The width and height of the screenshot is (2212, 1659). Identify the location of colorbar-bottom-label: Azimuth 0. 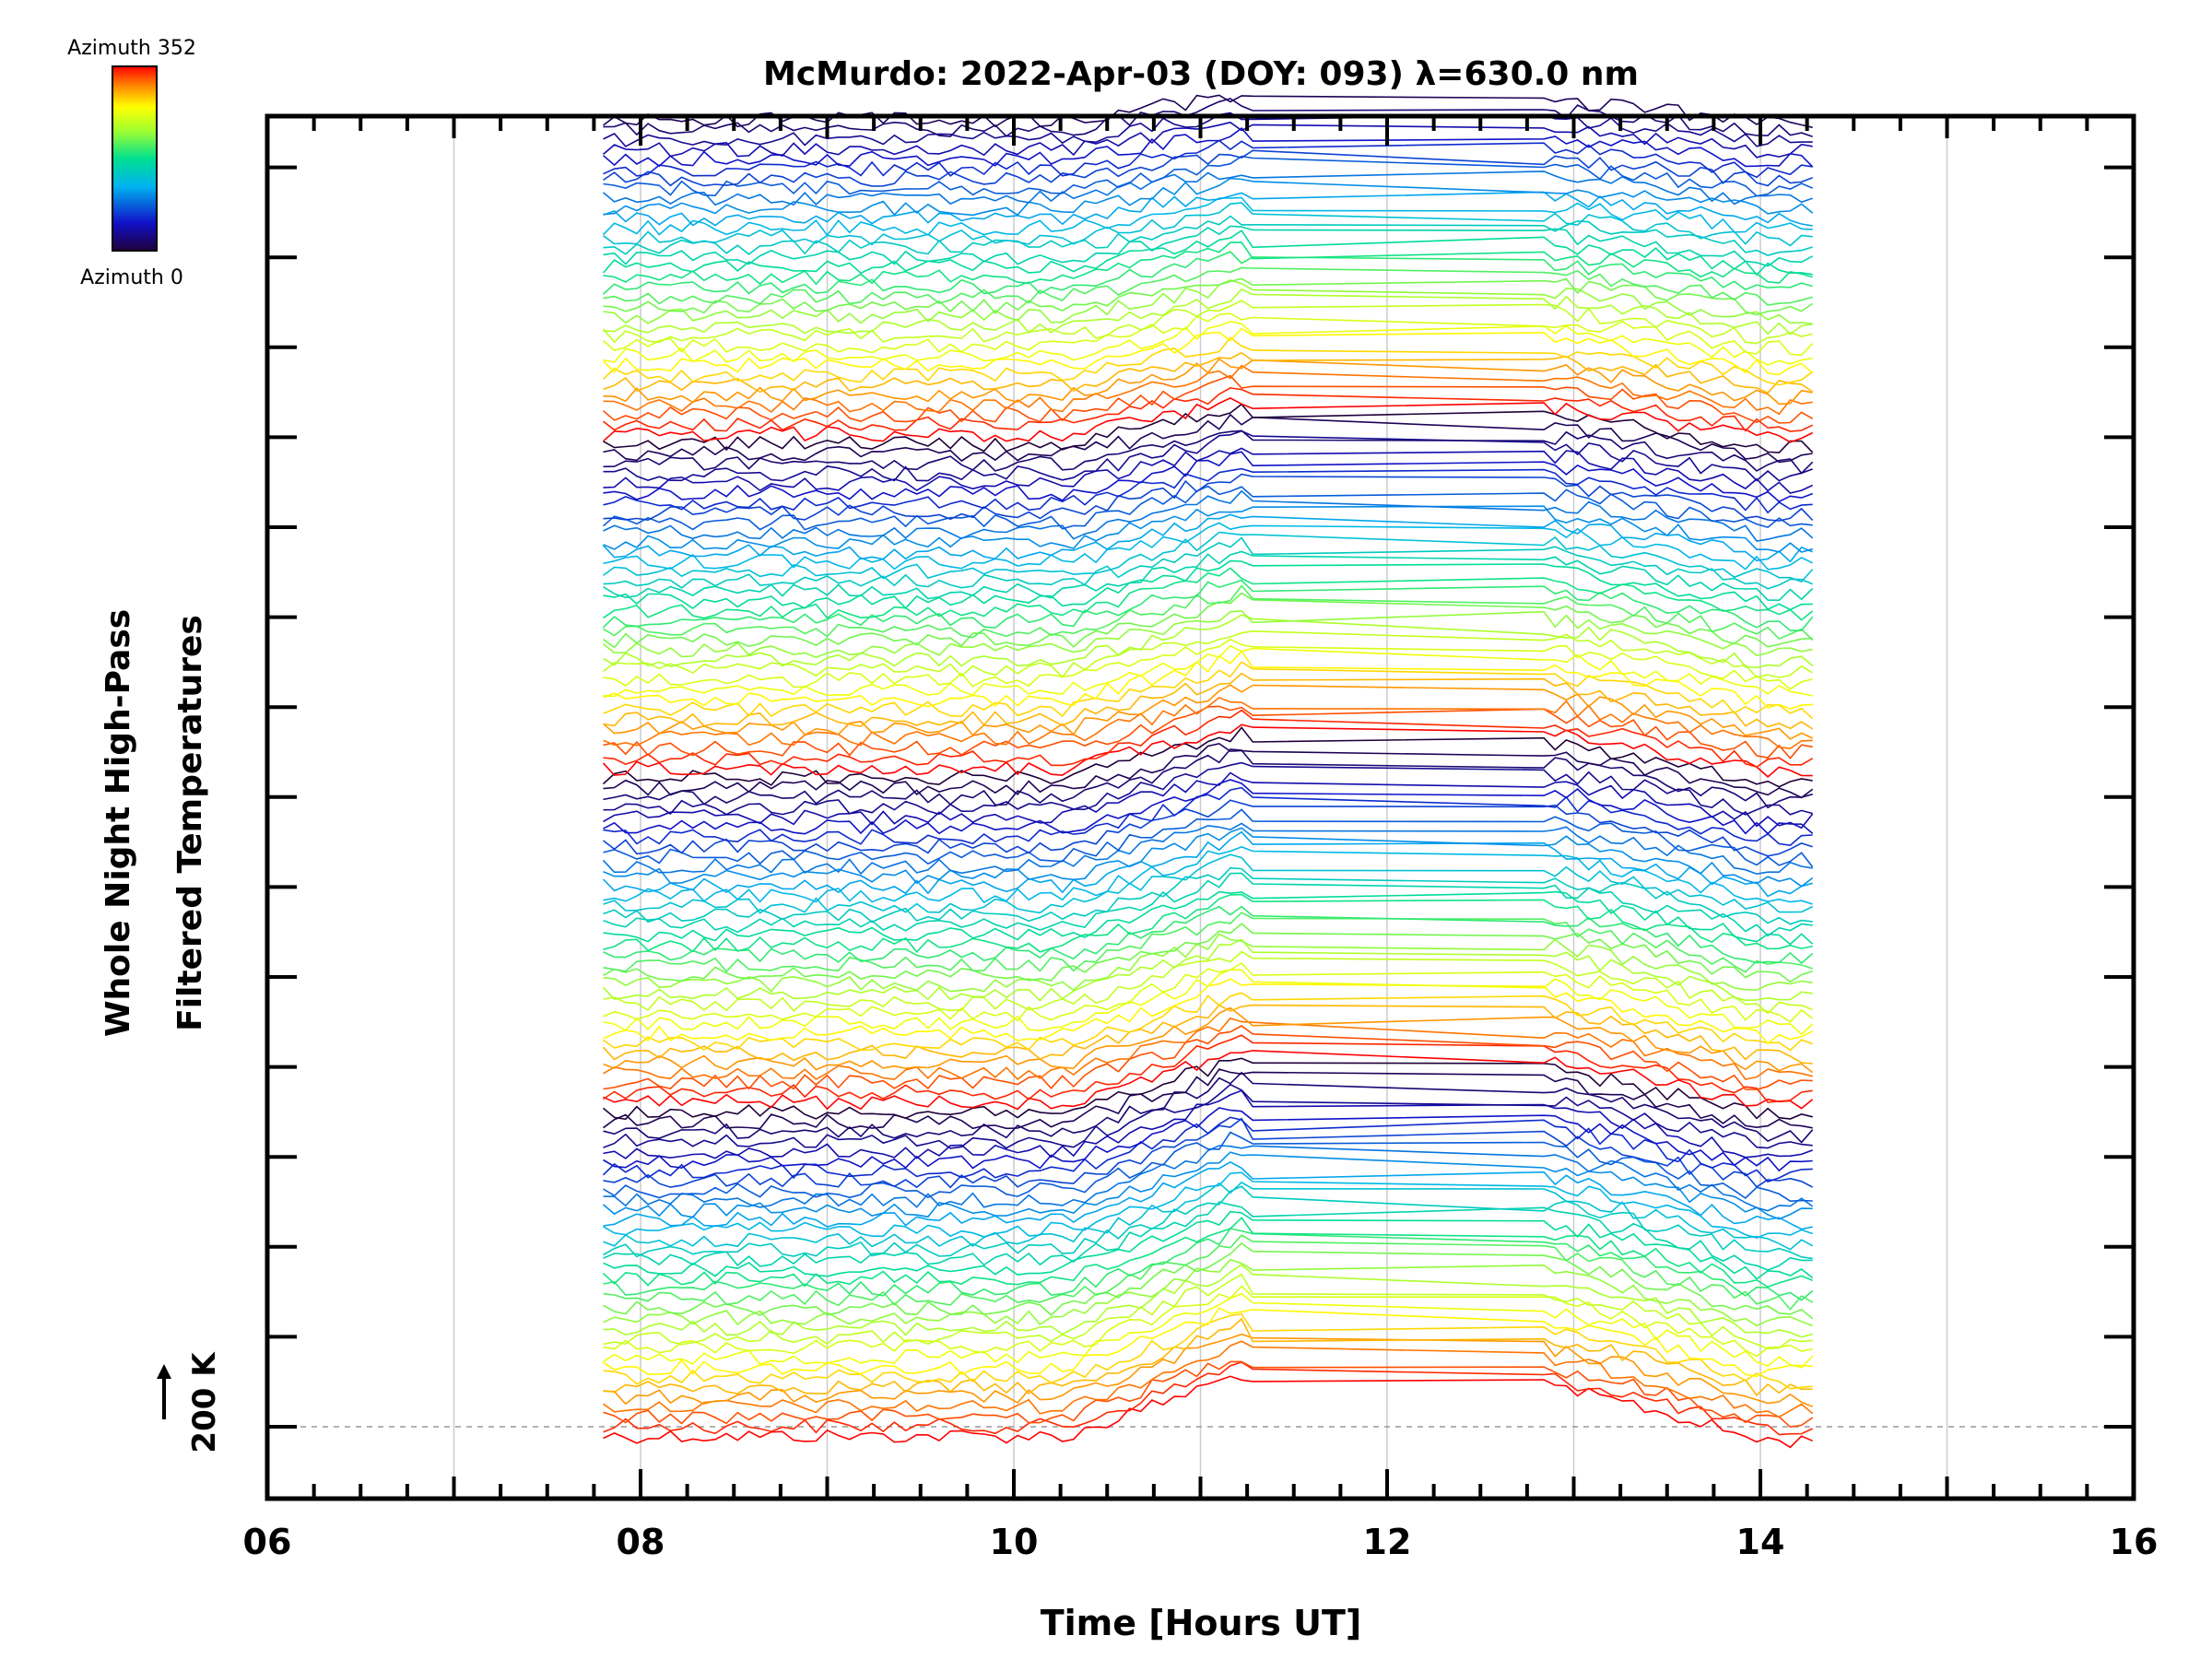
(131, 277).